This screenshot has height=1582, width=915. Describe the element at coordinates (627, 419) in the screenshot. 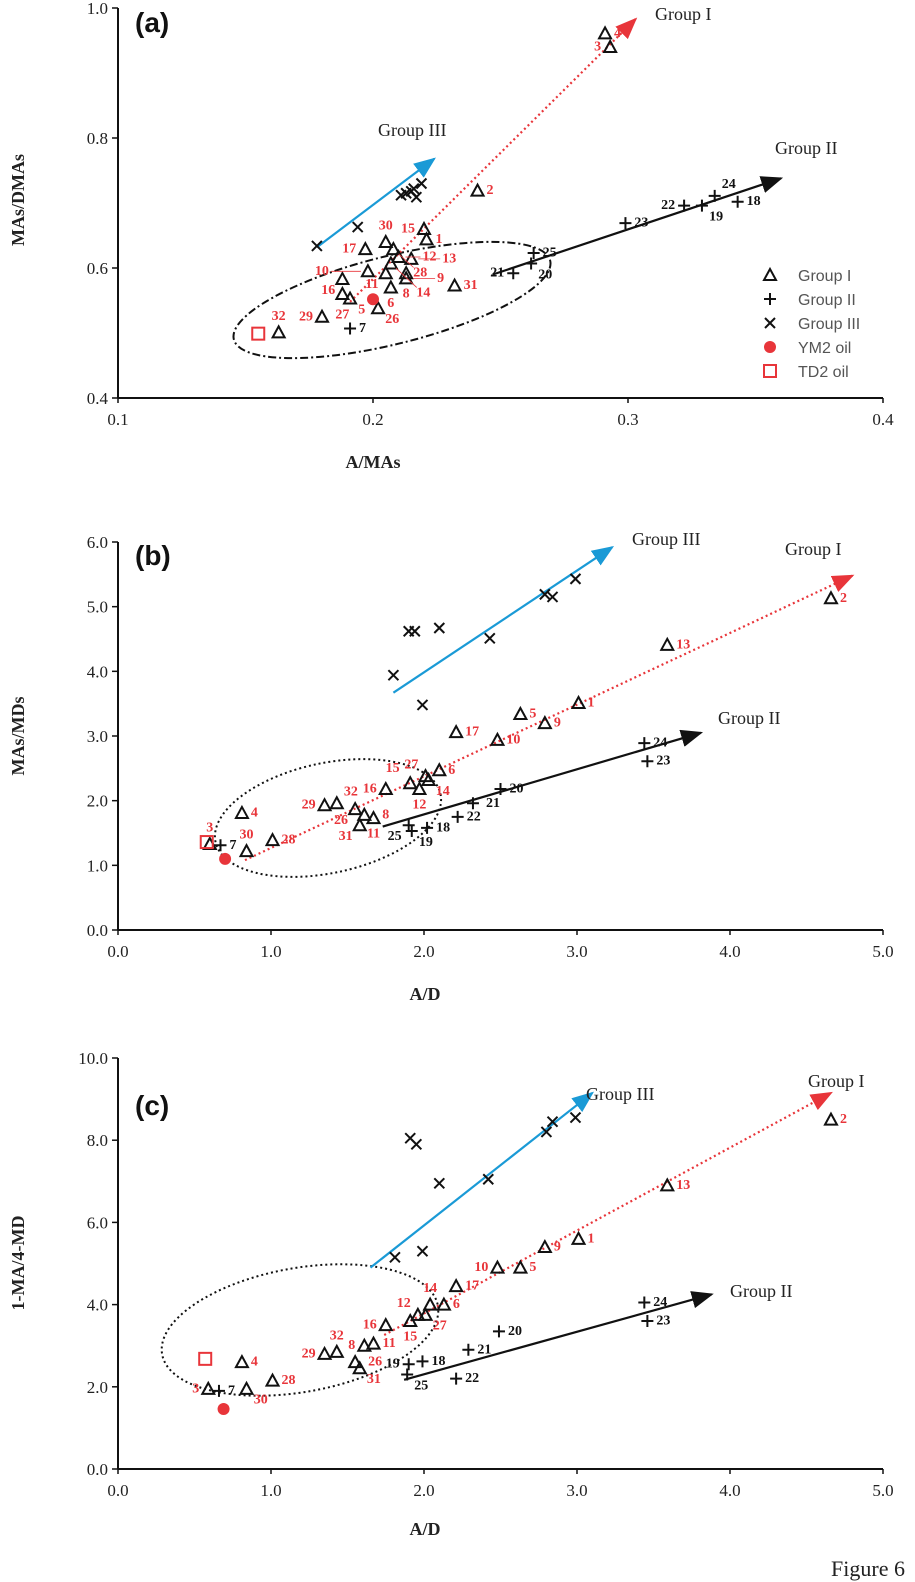

I see `x-tick-label: 0.3` at that location.